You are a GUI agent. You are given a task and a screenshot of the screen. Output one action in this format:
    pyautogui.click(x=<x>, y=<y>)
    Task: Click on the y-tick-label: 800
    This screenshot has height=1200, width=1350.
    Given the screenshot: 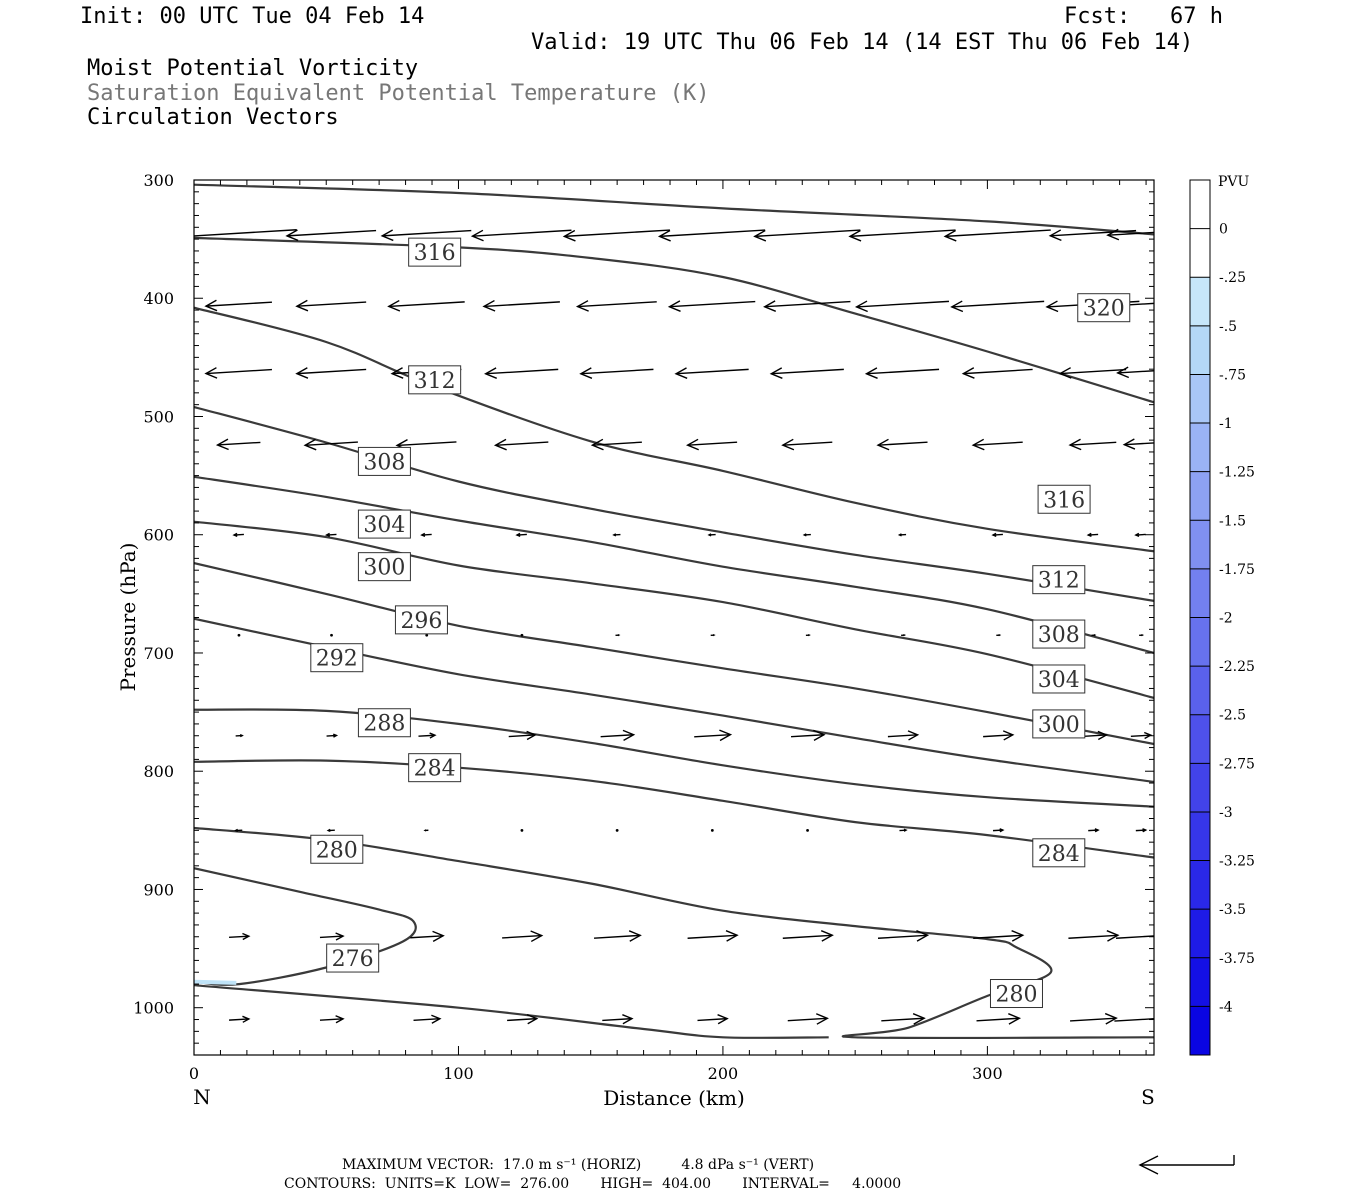 What is the action you would take?
    pyautogui.click(x=158, y=771)
    